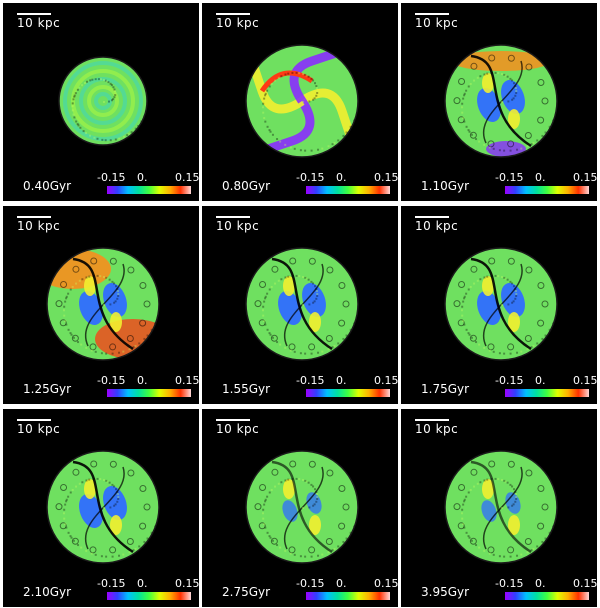  What do you see at coordinates (246, 592) in the screenshot?
I see `time-label: 2.75Gyr` at bounding box center [246, 592].